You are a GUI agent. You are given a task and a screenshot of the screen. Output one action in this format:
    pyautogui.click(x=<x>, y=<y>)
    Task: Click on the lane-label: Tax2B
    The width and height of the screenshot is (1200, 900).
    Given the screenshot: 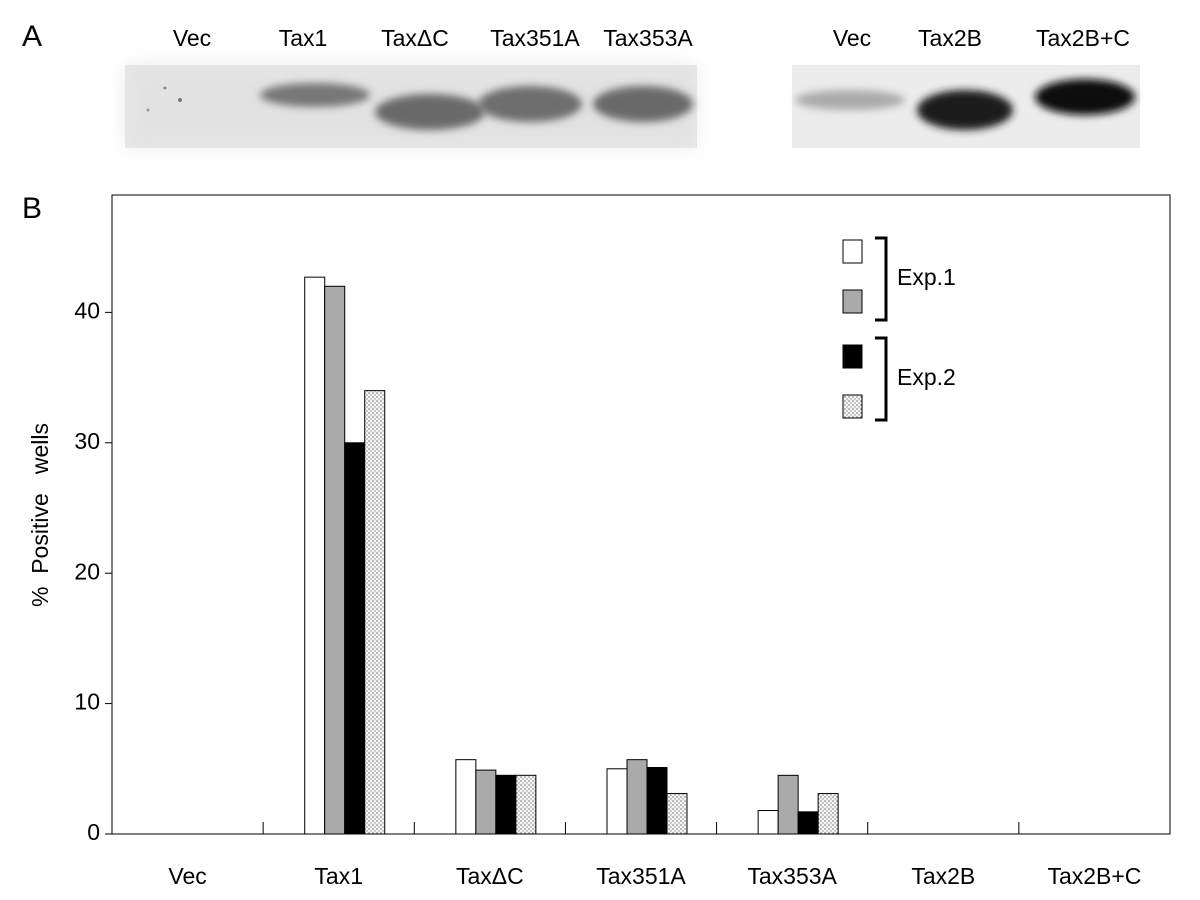 What is the action you would take?
    pyautogui.click(x=950, y=38)
    